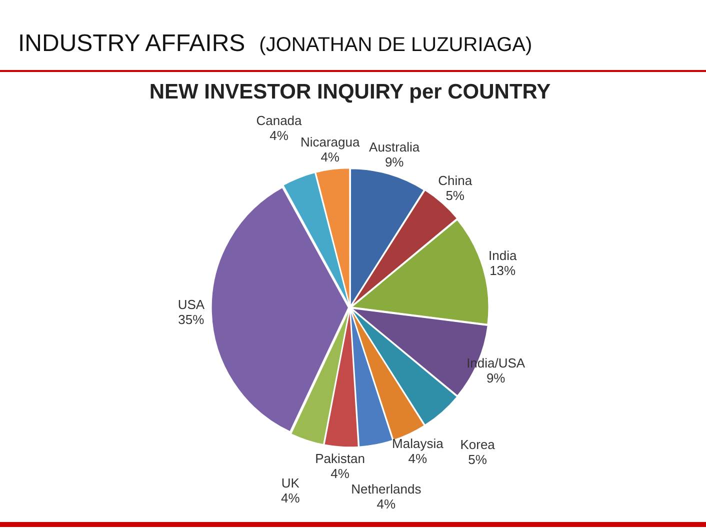 Image resolution: width=706 pixels, height=529 pixels. Describe the element at coordinates (418, 443) in the screenshot. I see `slice-label: Malaysia` at that location.